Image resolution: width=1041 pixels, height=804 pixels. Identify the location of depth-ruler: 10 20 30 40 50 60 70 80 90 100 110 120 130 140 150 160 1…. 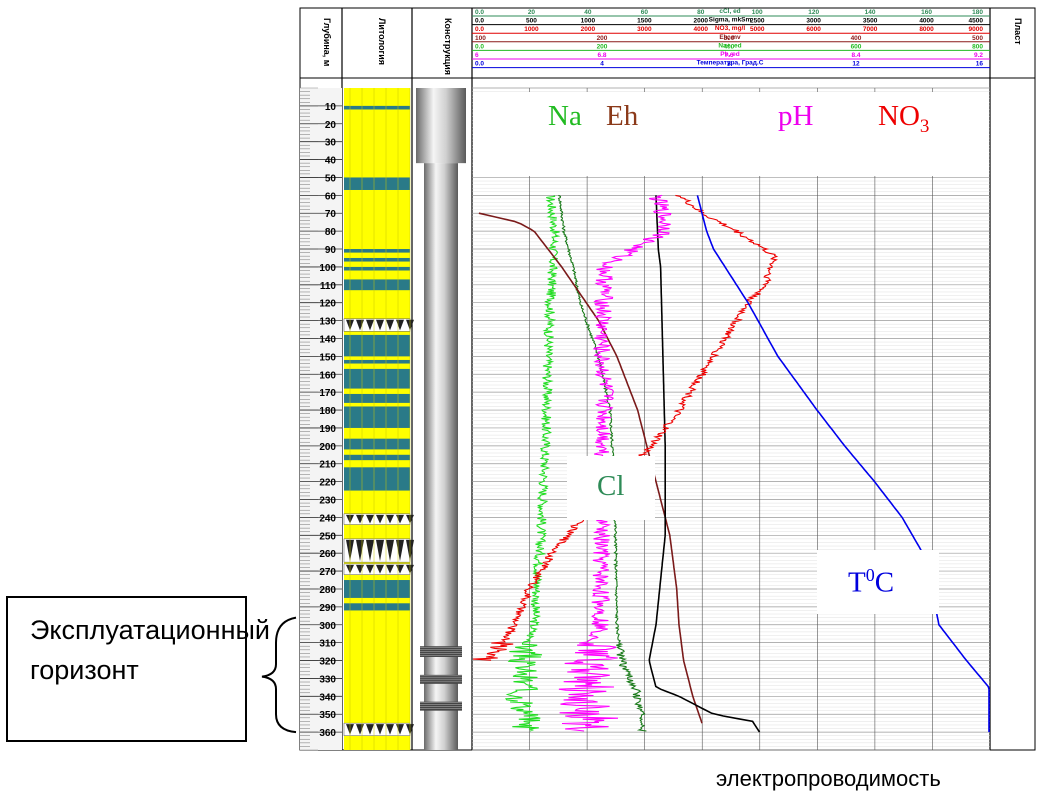
(321, 419).